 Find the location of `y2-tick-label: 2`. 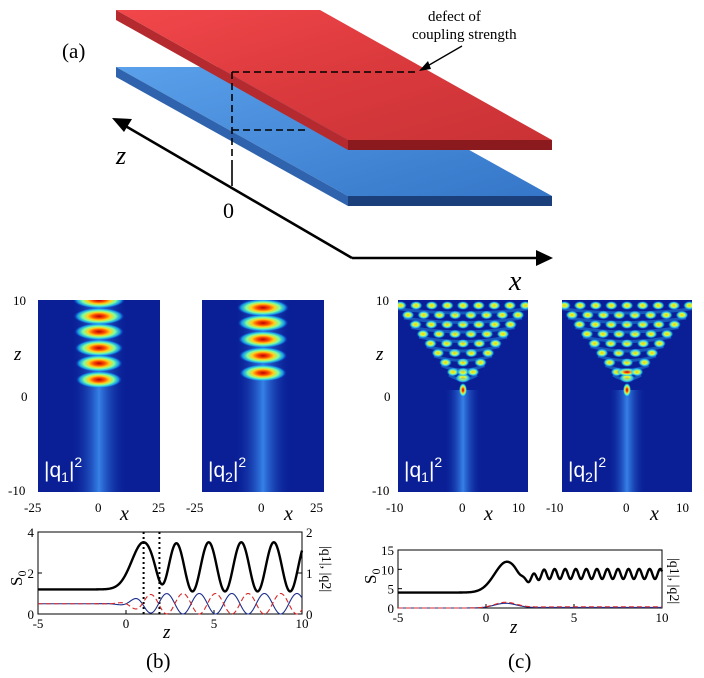

y2-tick-label: 2 is located at coordinates (309, 532).